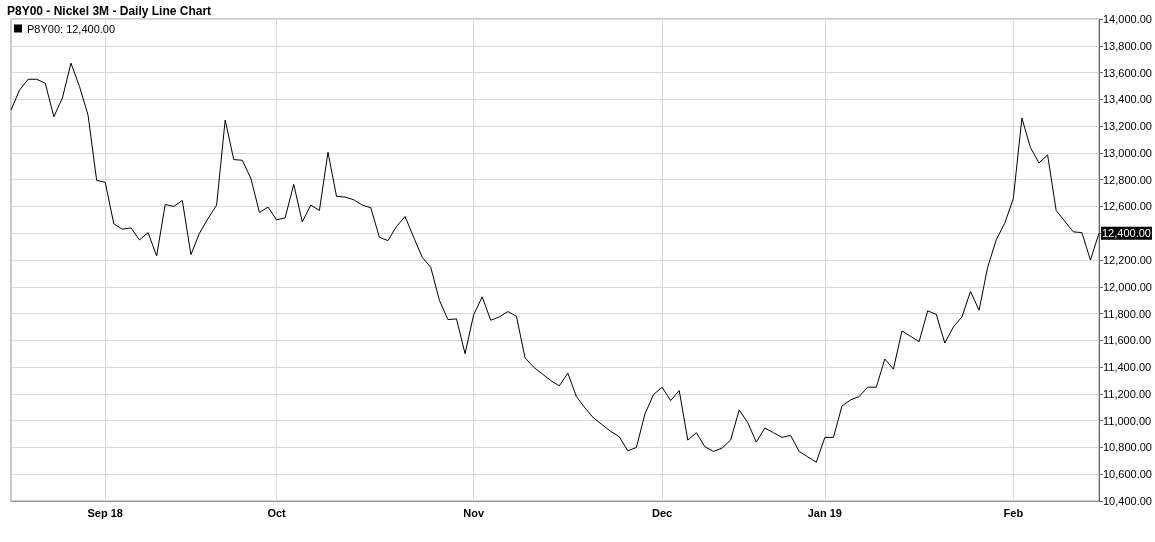  I want to click on y-tick-label: 10,600.00, so click(1127, 474).